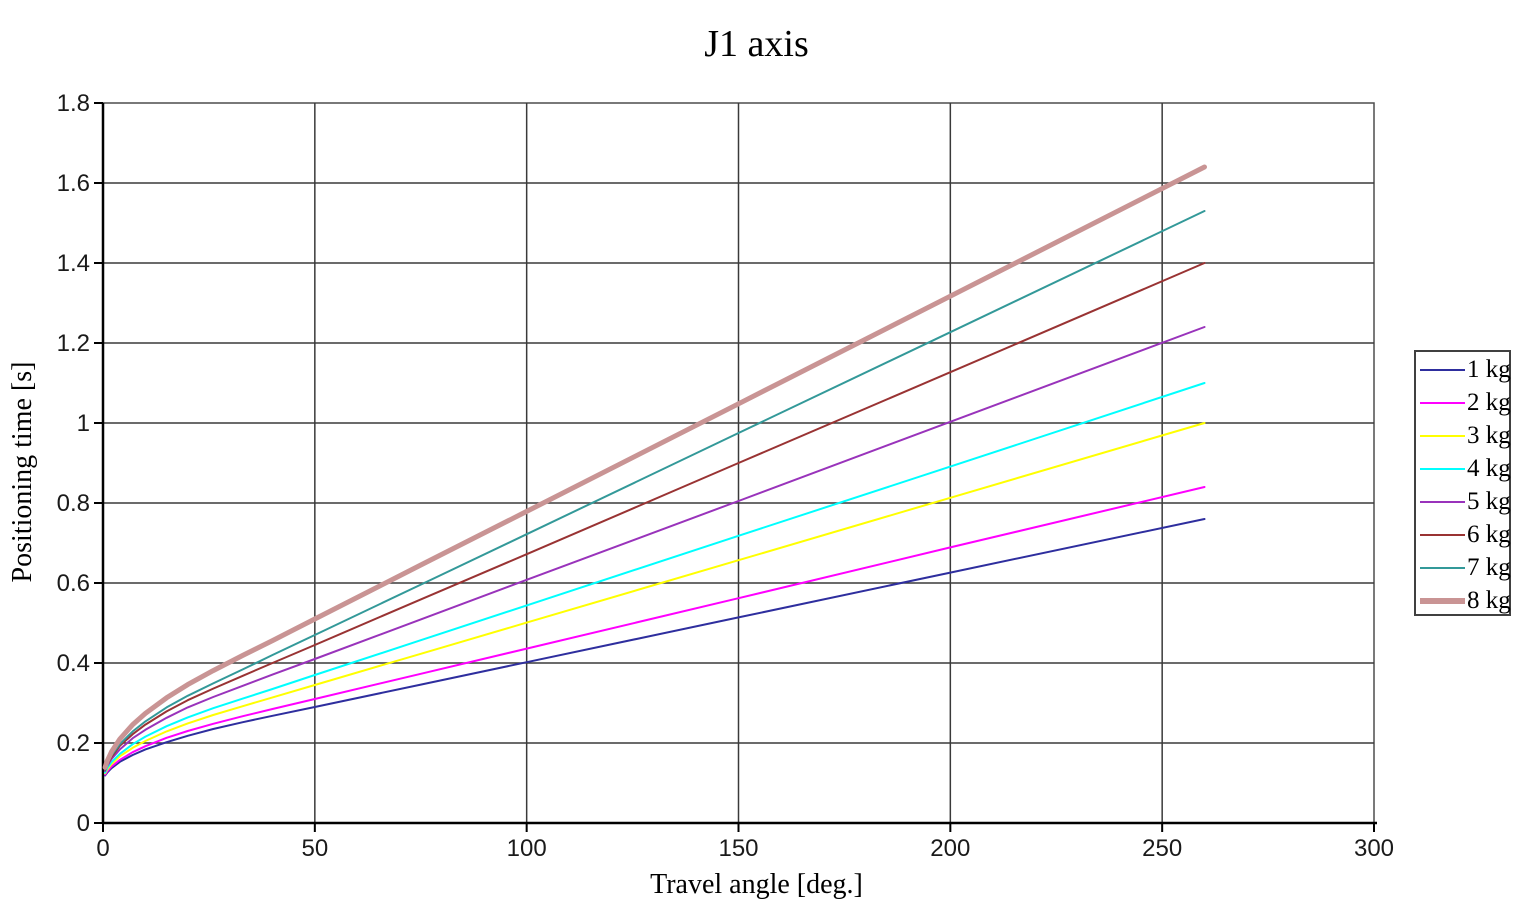  Describe the element at coordinates (756, 884) in the screenshot. I see `x-axis-title: Travel angle [deg.]` at that location.